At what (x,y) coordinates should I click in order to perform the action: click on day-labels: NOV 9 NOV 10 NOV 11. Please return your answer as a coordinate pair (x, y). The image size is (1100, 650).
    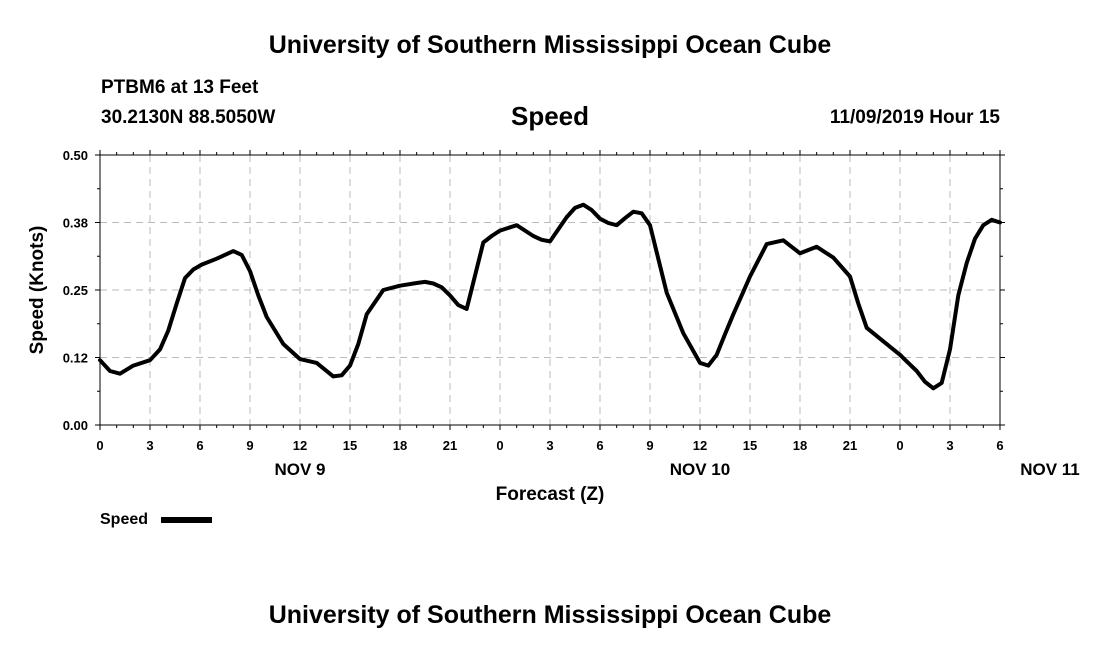
    Looking at the image, I should click on (676, 469).